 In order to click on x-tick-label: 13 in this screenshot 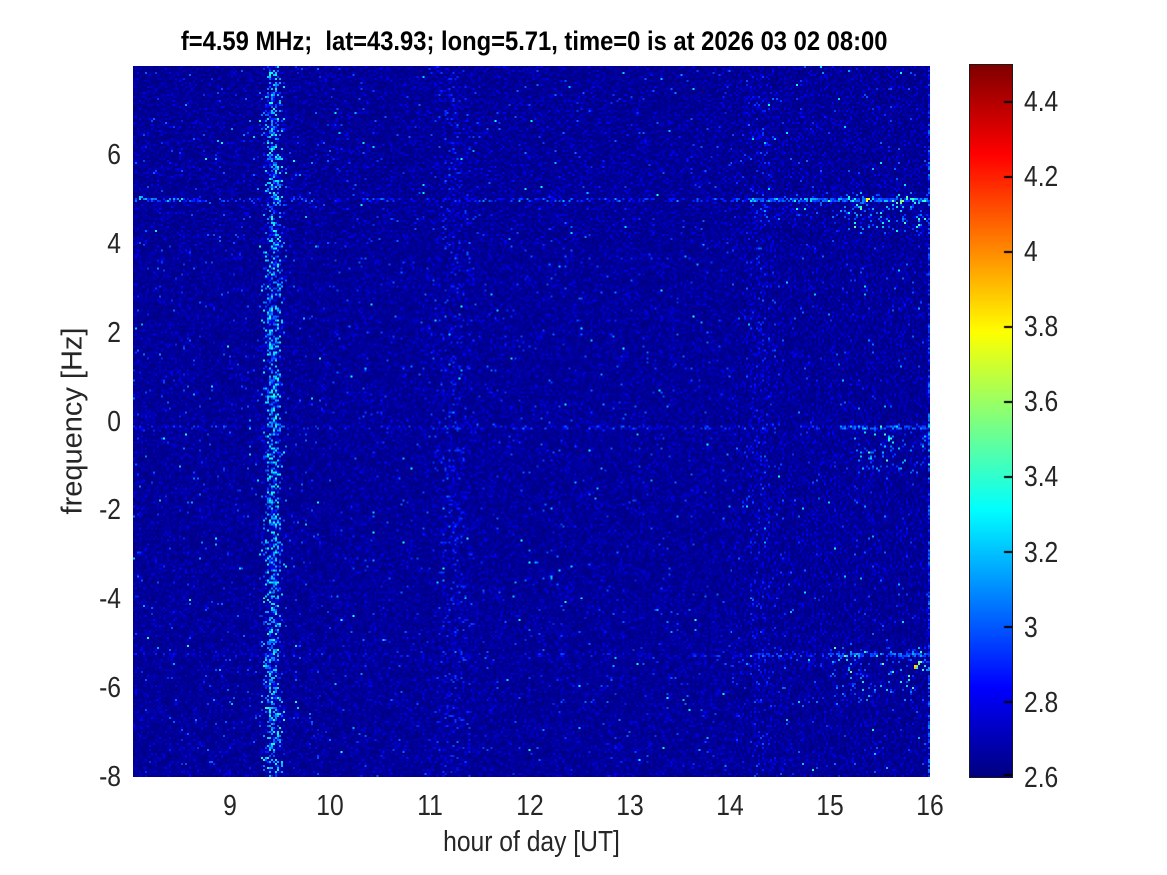, I will do `click(630, 806)`.